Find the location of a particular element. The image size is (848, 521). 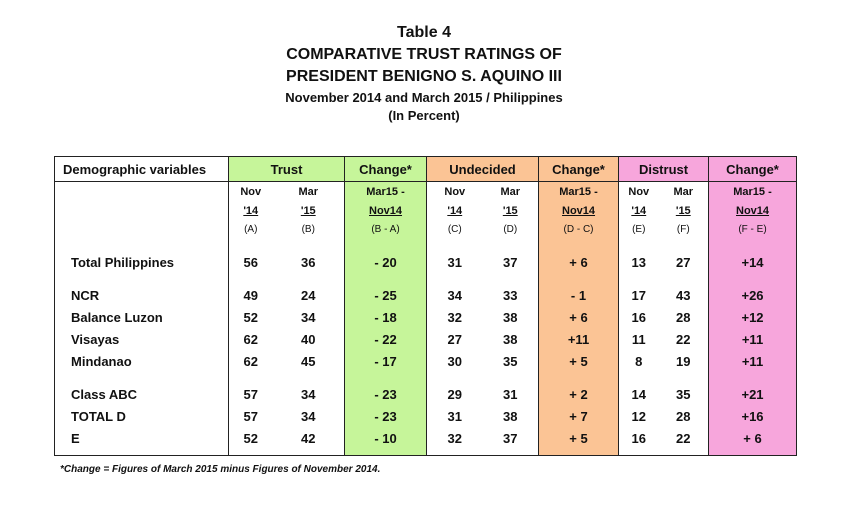

subheader-cell: (D - C) is located at coordinates (579, 229).